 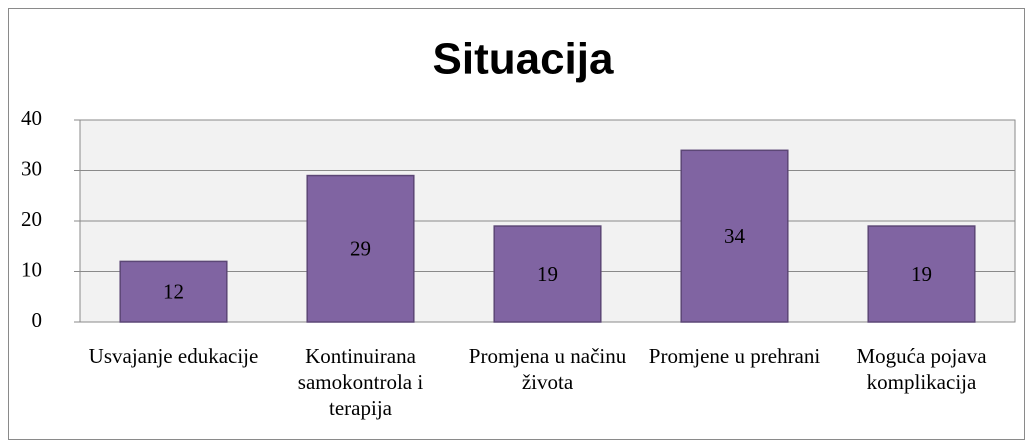 What do you see at coordinates (31, 219) in the screenshot?
I see `y-tick-label: 20` at bounding box center [31, 219].